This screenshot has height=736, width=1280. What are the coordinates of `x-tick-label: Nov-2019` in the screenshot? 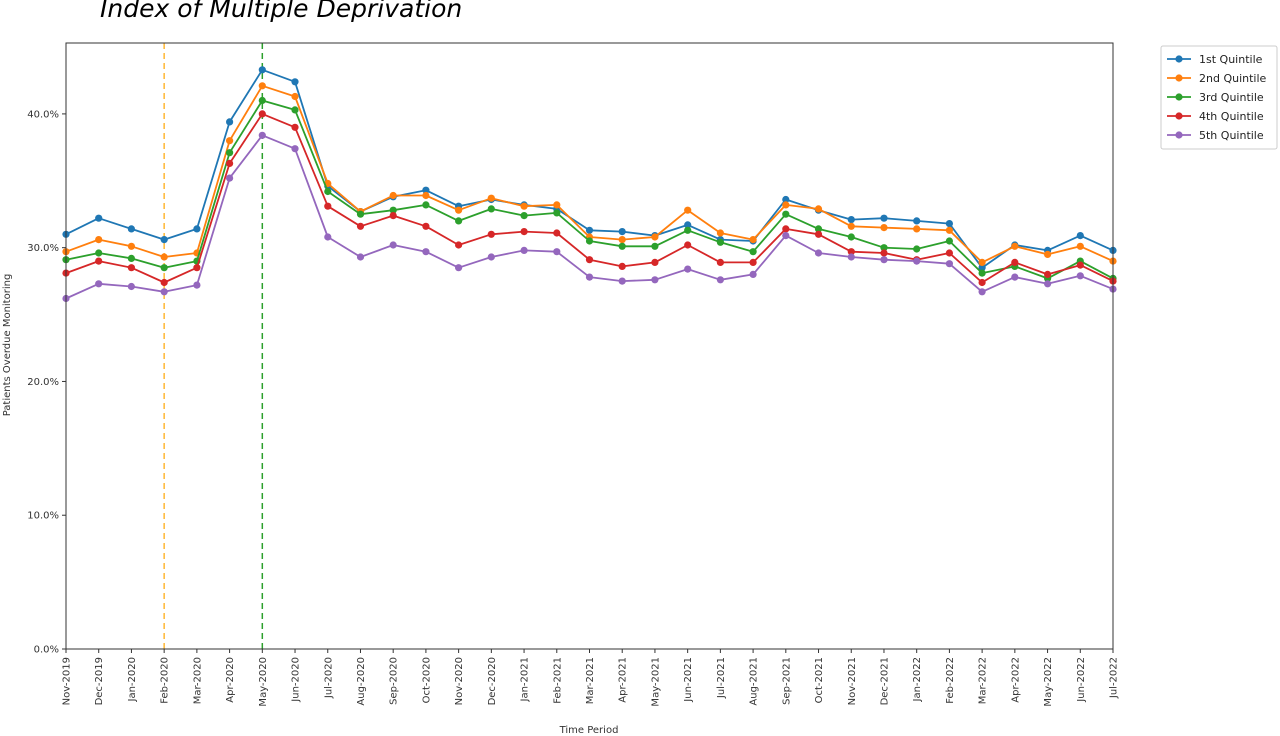 It's located at (67, 681).